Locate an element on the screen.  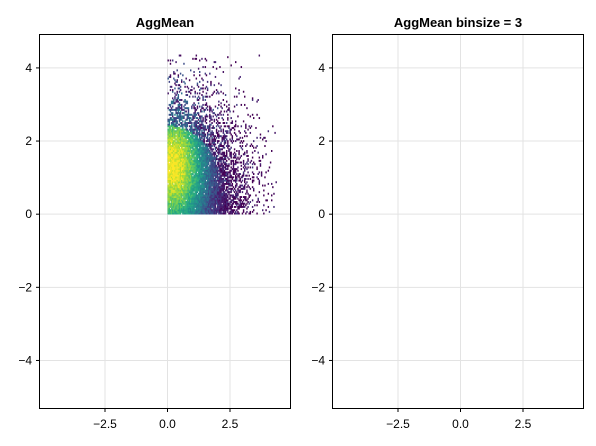
y-axis: −4 −2 0 2 4 is located at coordinates (322, 214).